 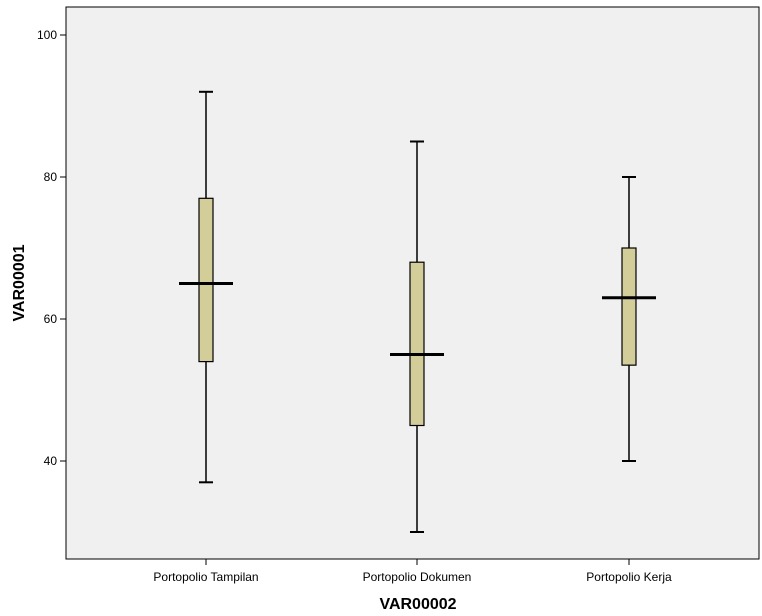 What do you see at coordinates (417, 577) in the screenshot?
I see `x-tick-label-1: Portopolio Dokumen` at bounding box center [417, 577].